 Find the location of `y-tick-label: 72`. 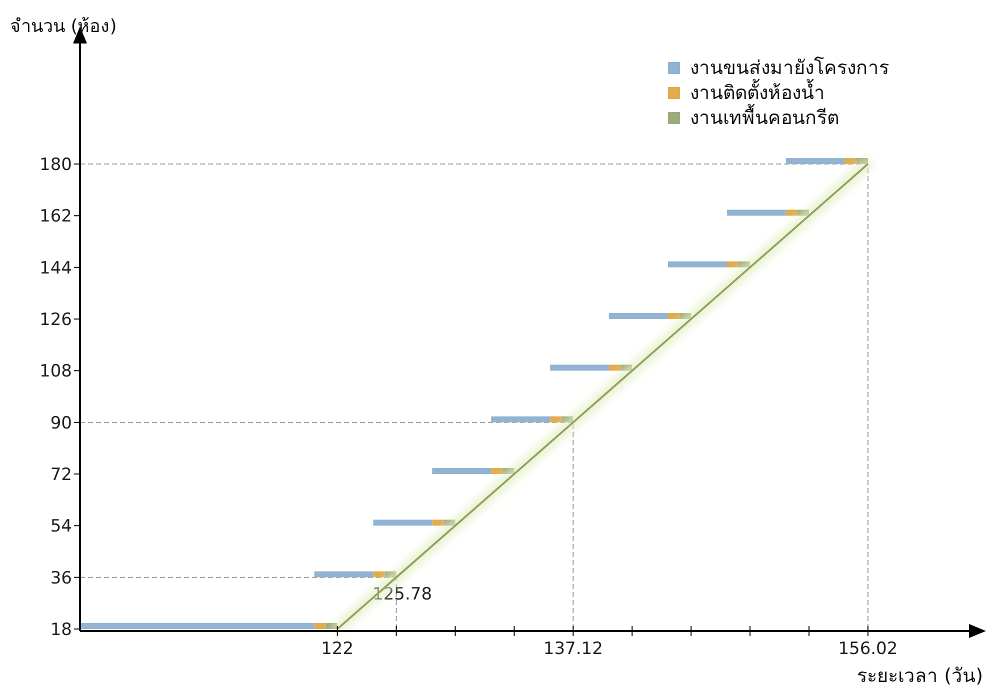

y-tick-label: 72 is located at coordinates (61, 475).